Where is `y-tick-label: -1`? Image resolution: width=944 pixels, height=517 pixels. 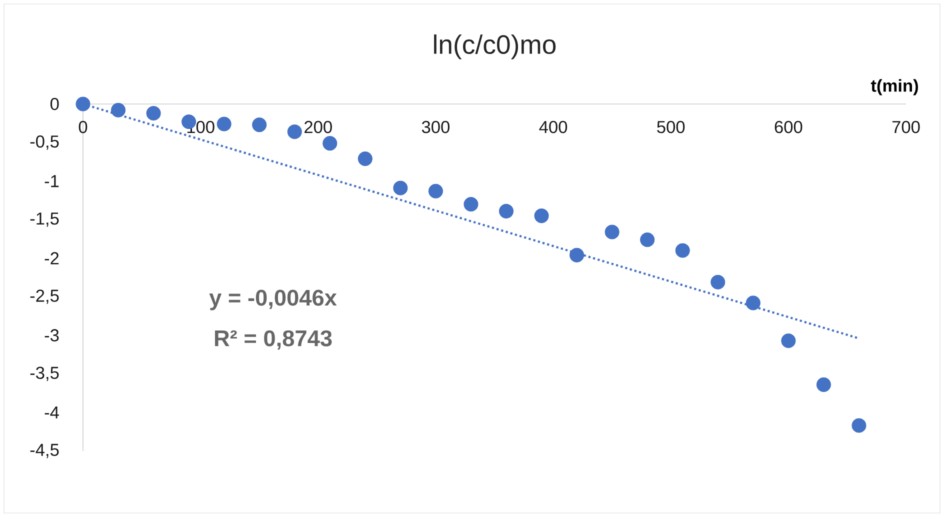 y-tick-label: -1 is located at coordinates (51, 181).